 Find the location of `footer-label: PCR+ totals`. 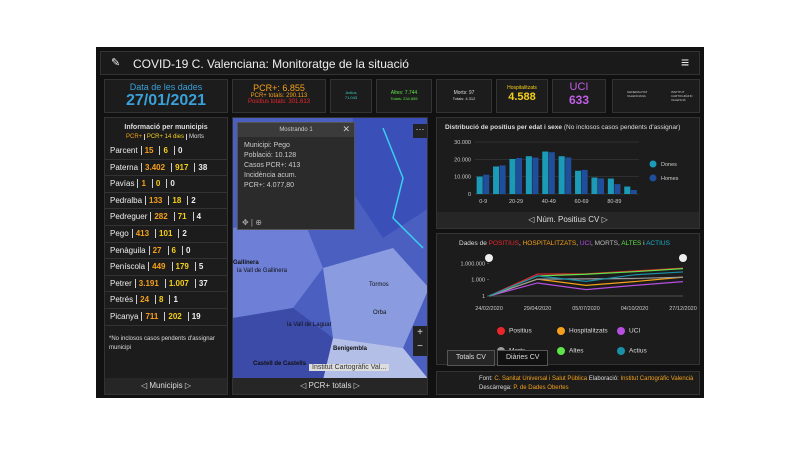

footer-label: PCR+ totals is located at coordinates (330, 385).